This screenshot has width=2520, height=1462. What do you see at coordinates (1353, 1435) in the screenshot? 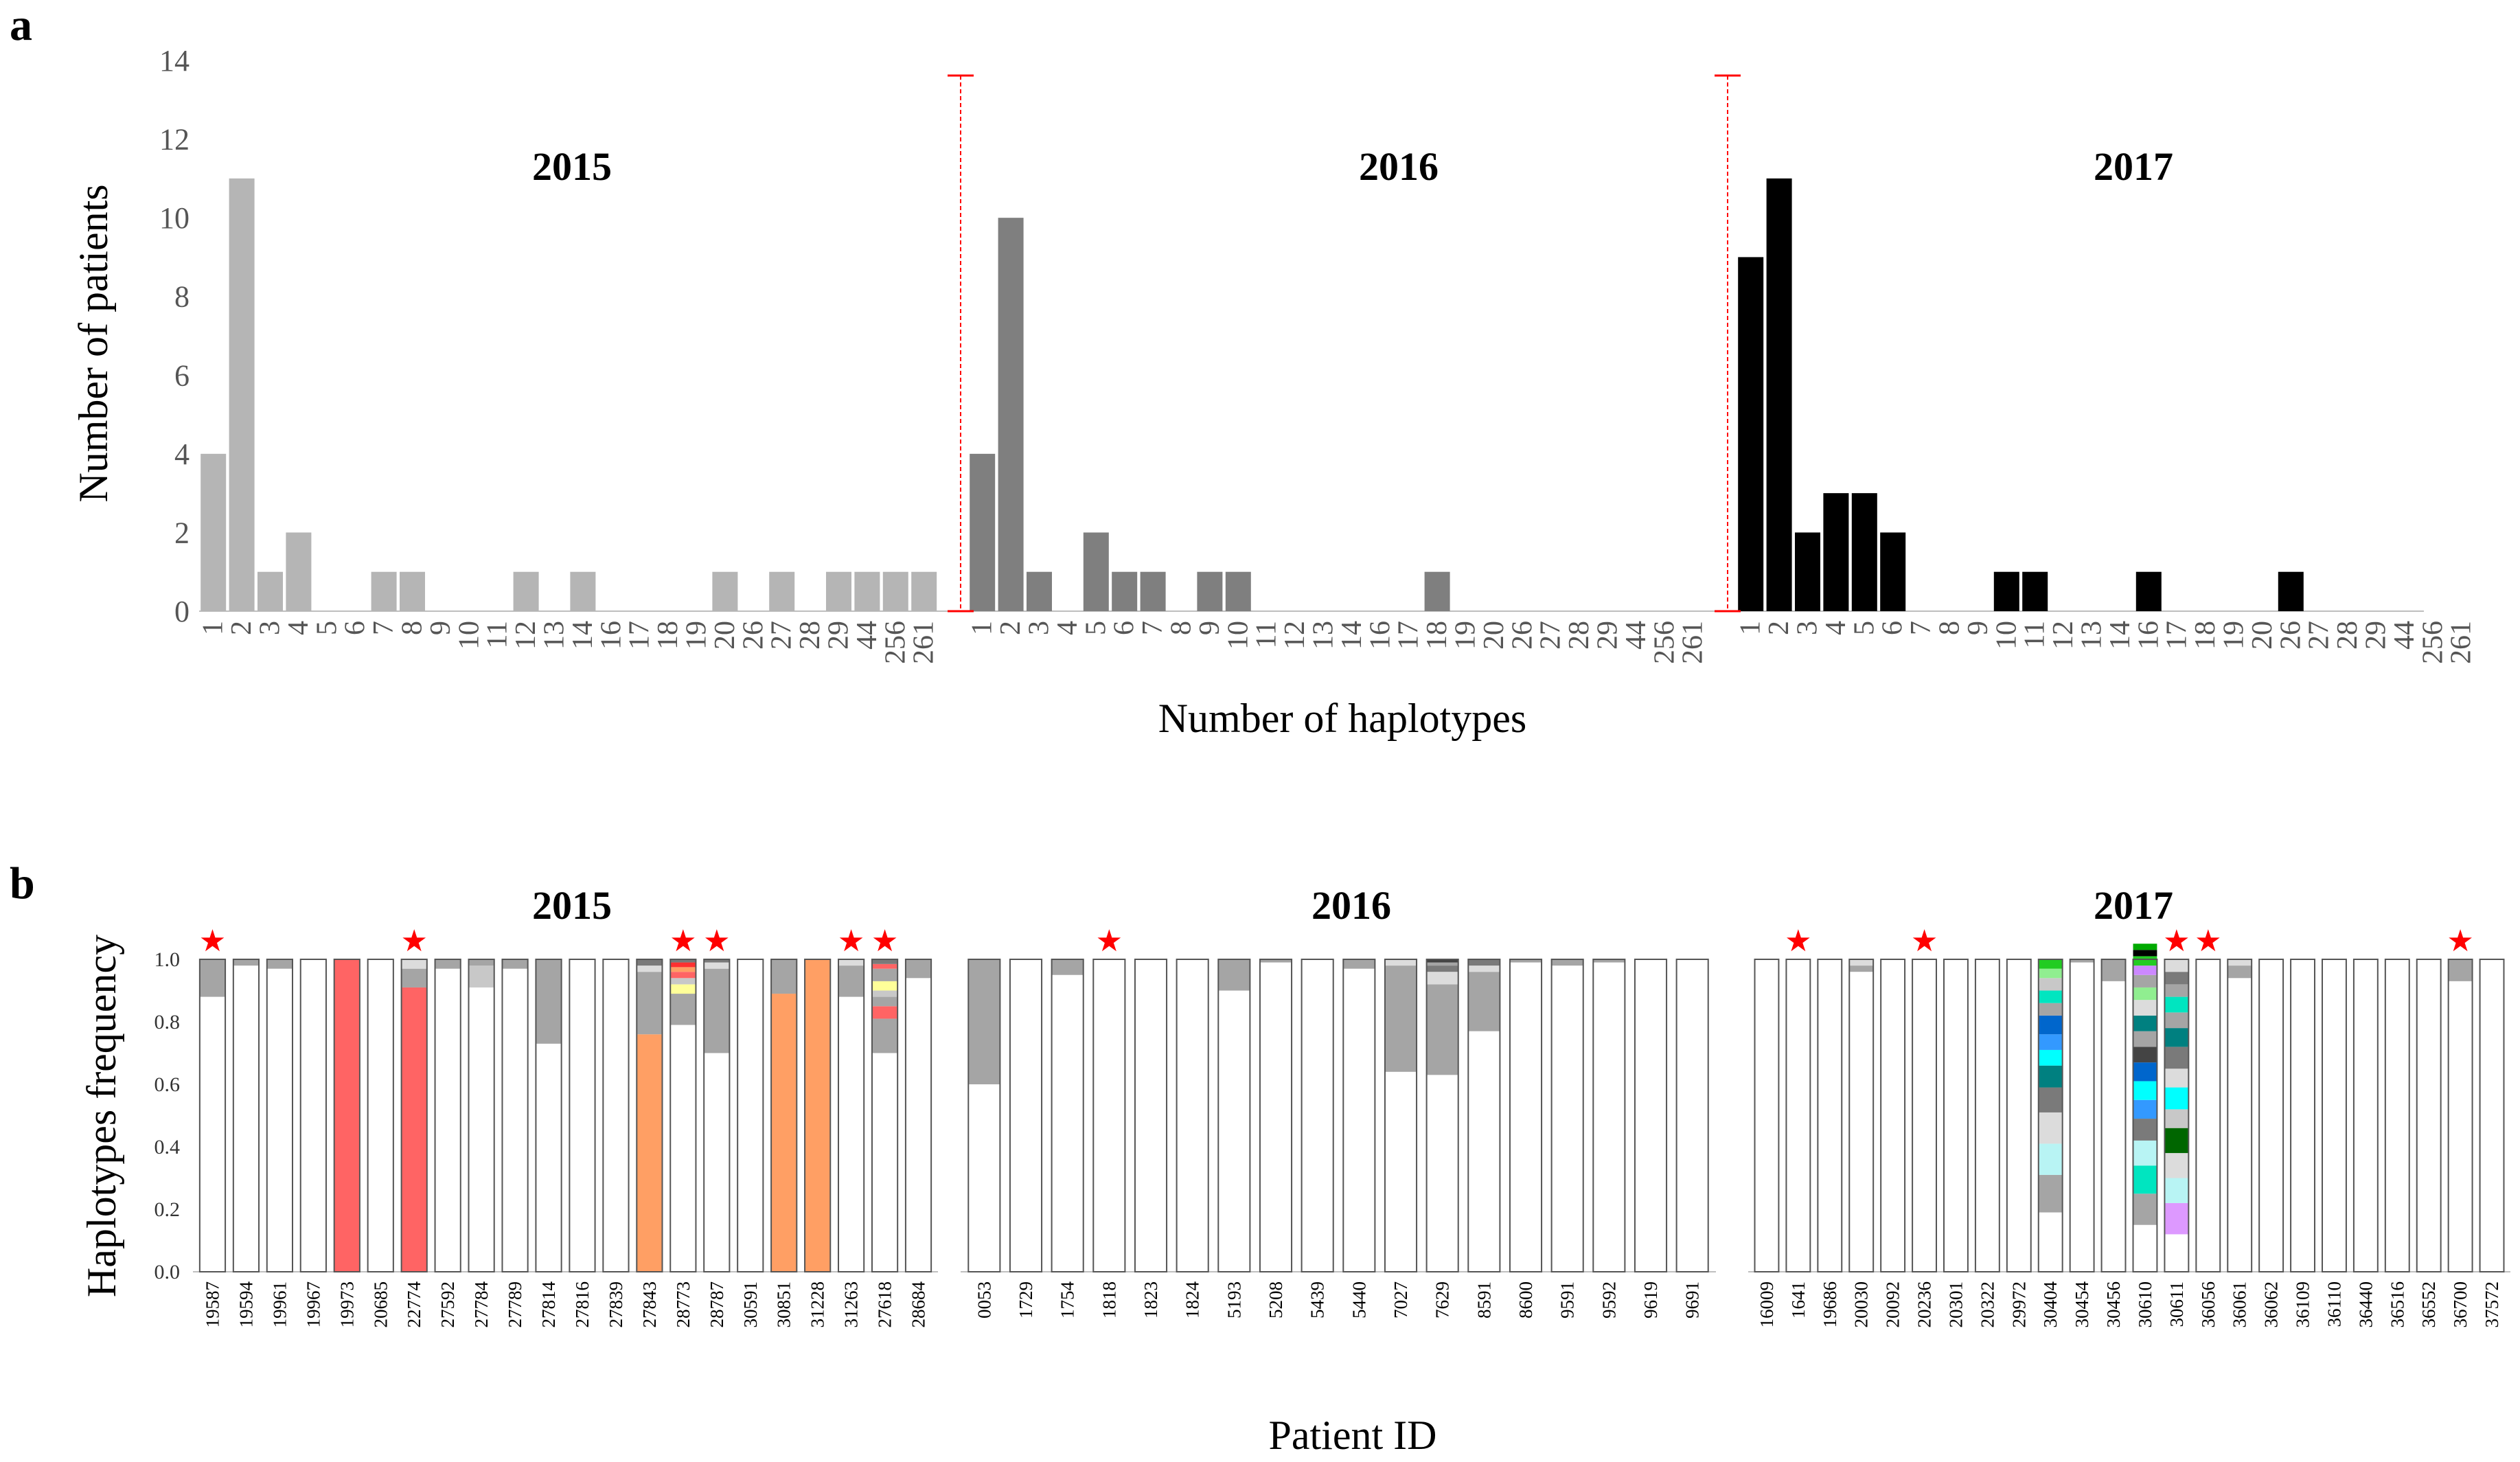
I see `panel-b-x-axis-label: Patient ID` at bounding box center [1353, 1435].